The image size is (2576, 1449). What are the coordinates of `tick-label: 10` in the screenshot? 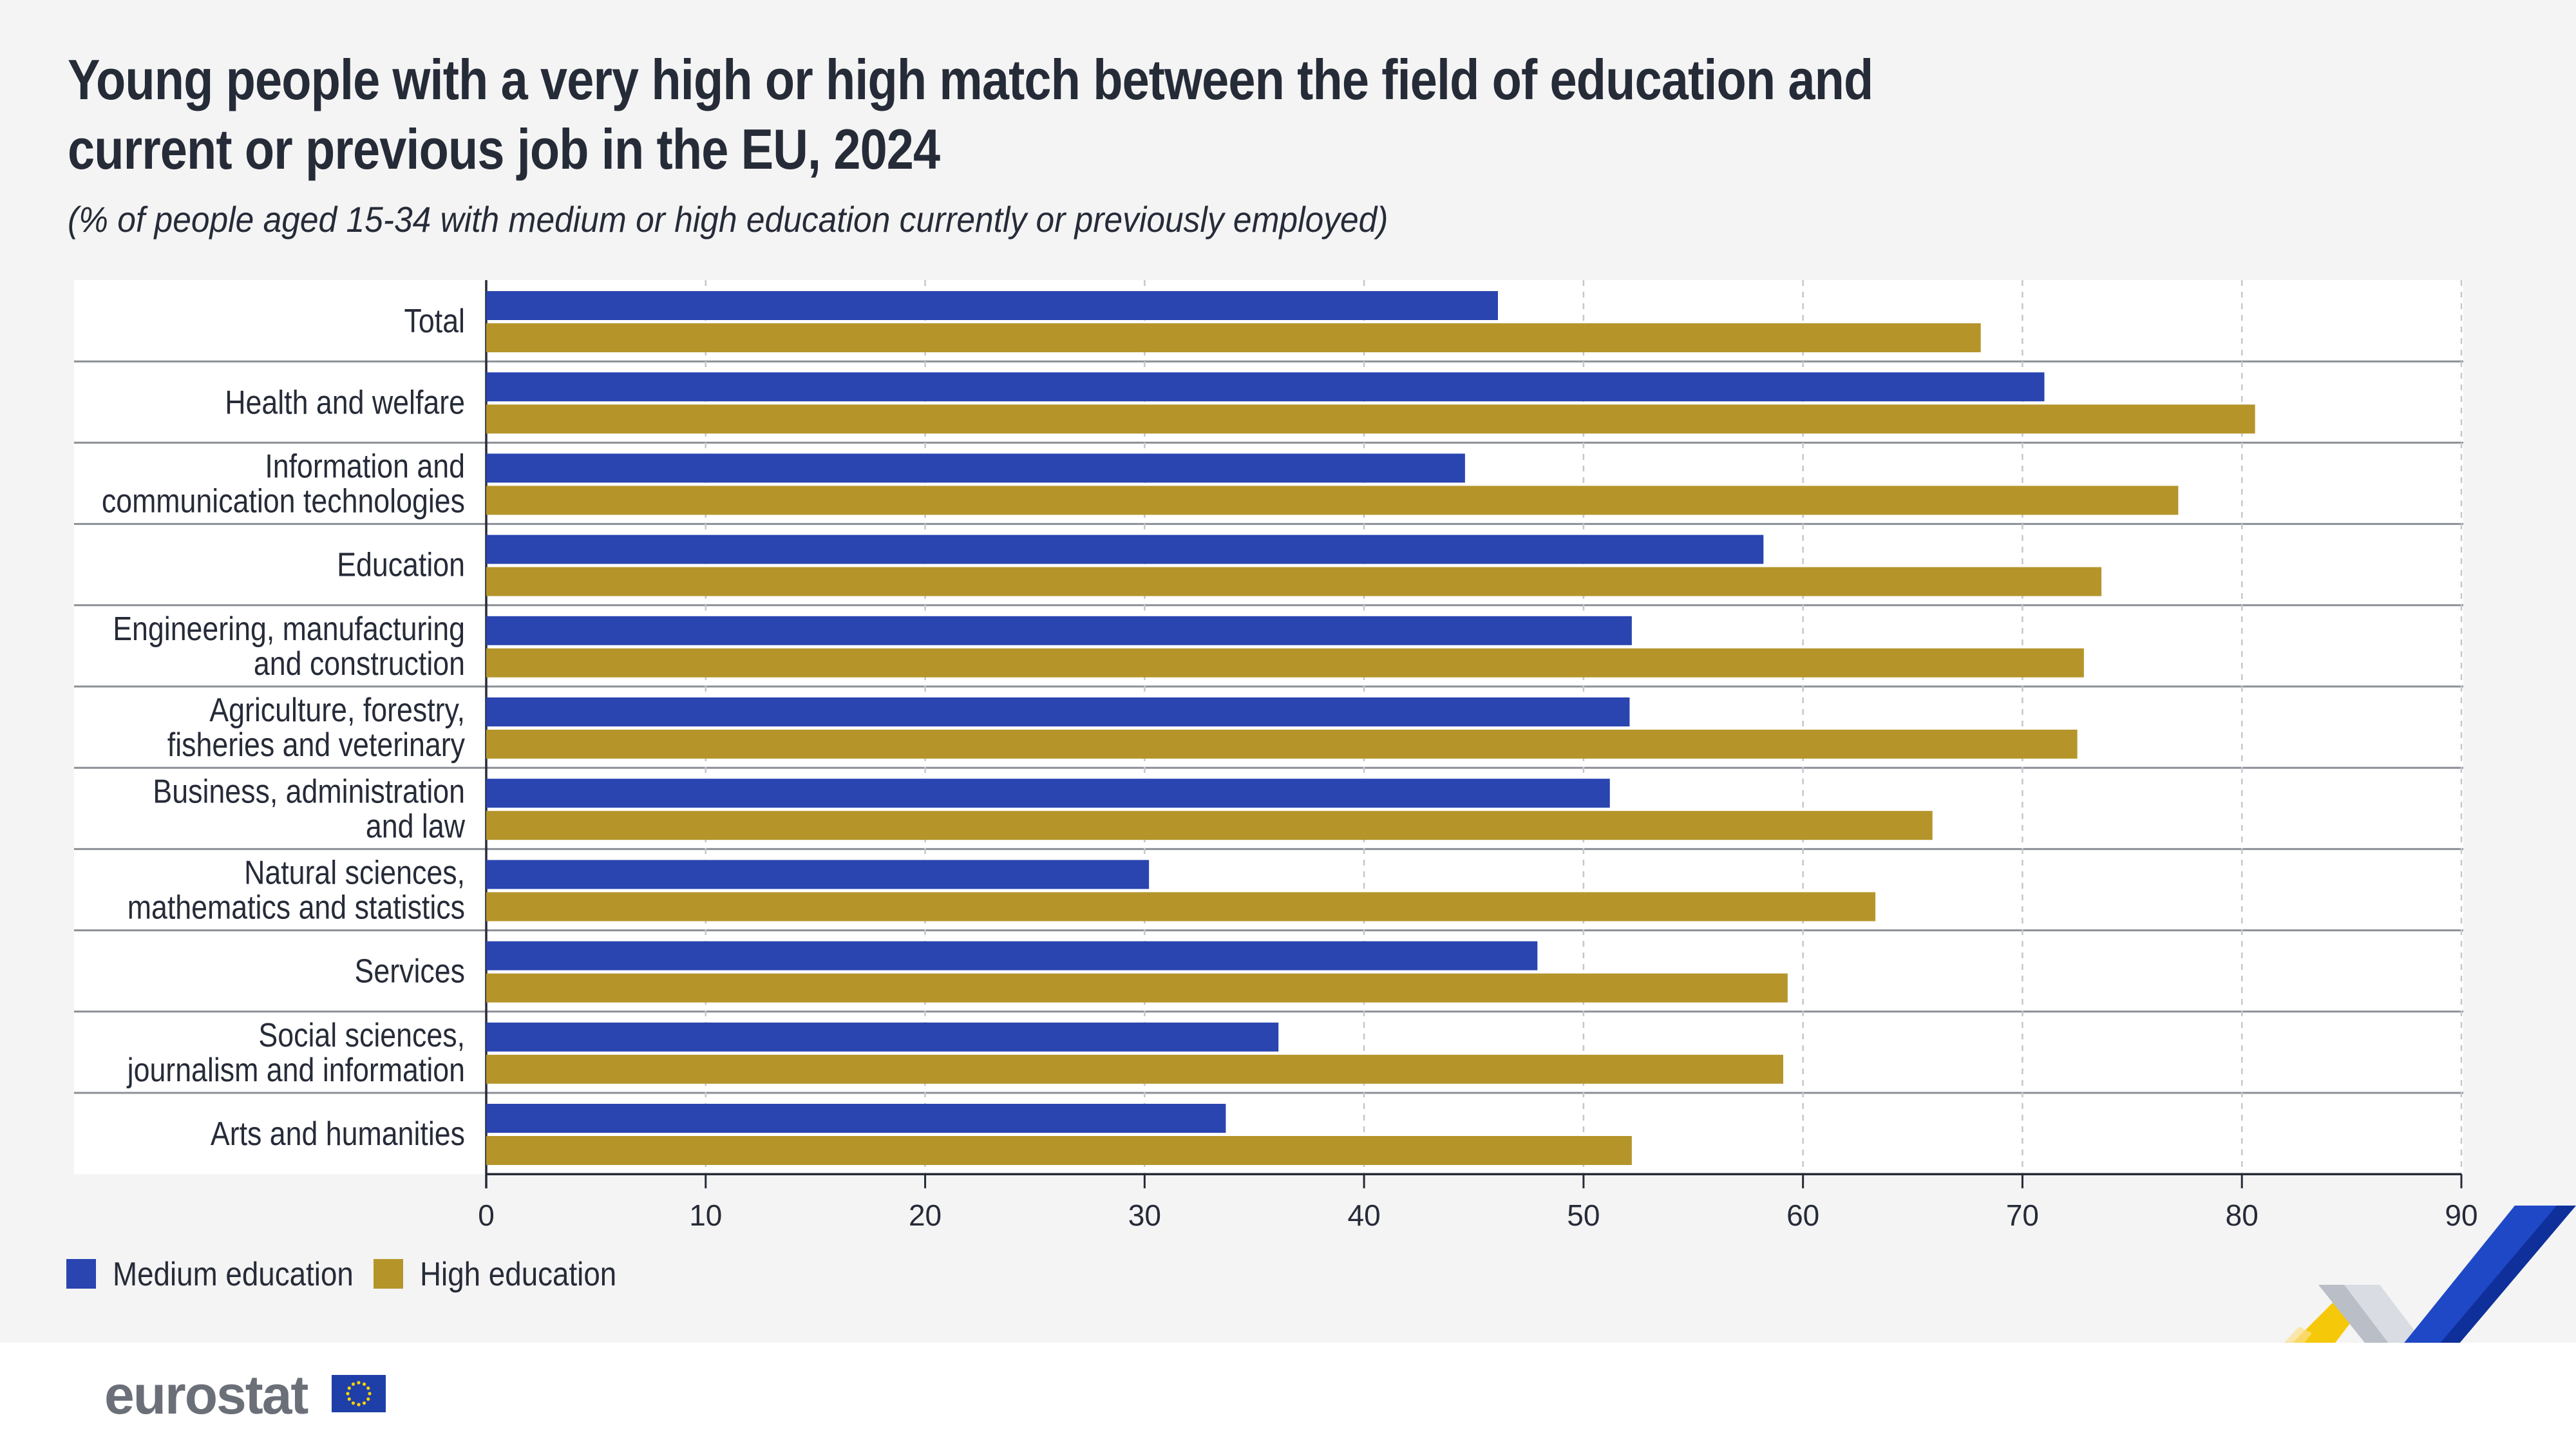 It's located at (706, 1215).